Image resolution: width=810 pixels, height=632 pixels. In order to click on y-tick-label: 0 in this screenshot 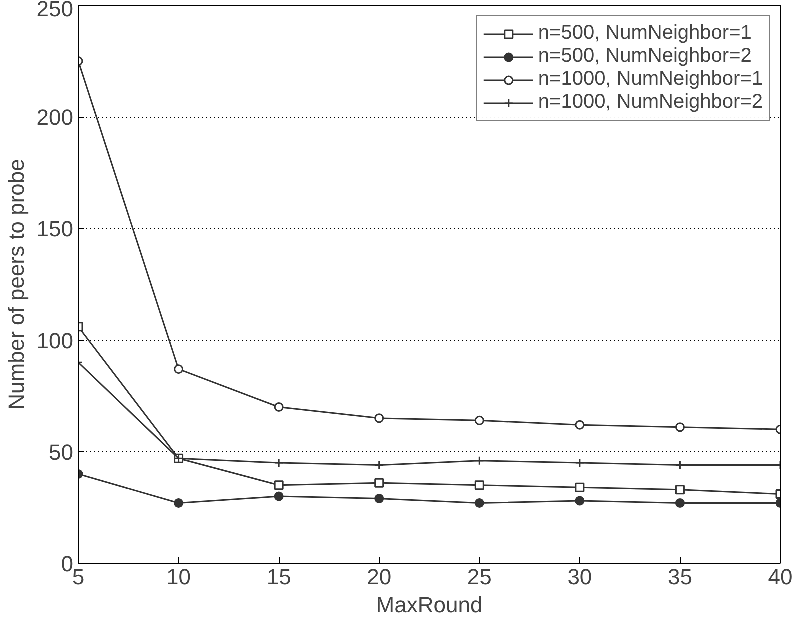, I will do `click(67, 564)`.